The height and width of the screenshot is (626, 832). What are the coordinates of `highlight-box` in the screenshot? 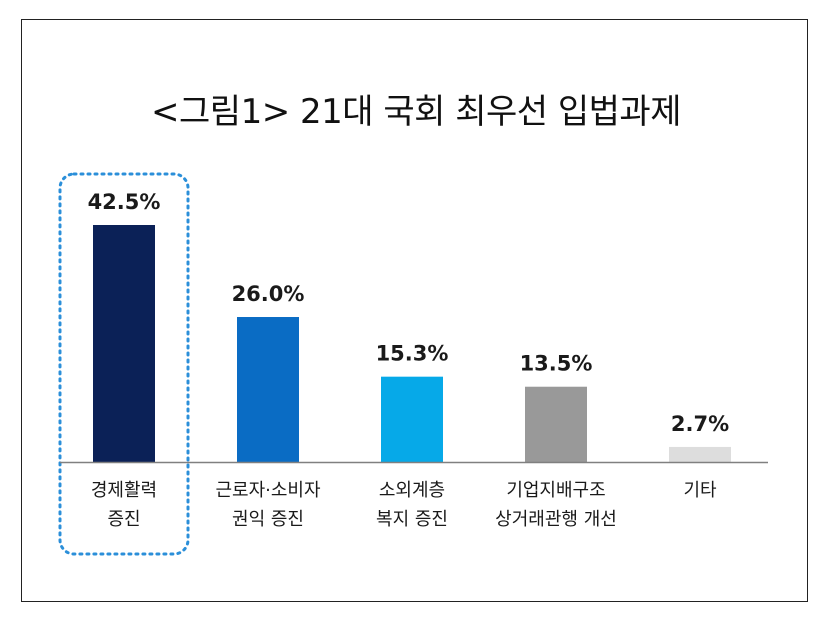 It's located at (124, 364).